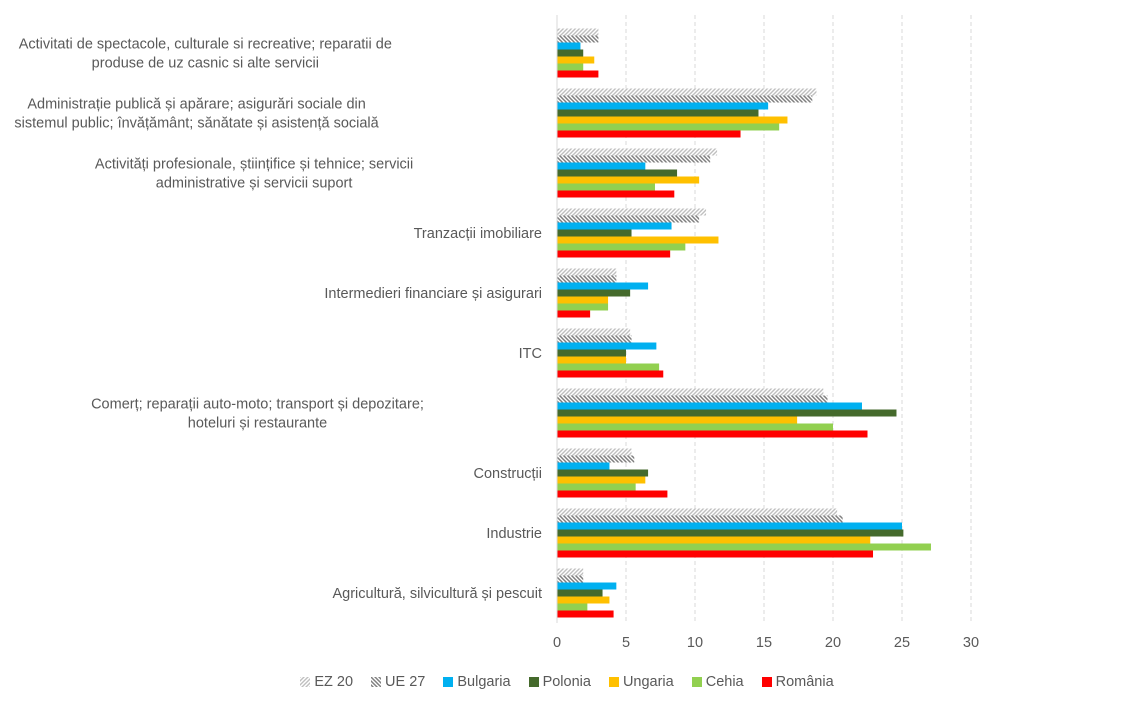 The width and height of the screenshot is (1134, 714). I want to click on legend-item: EZ 20, so click(326, 682).